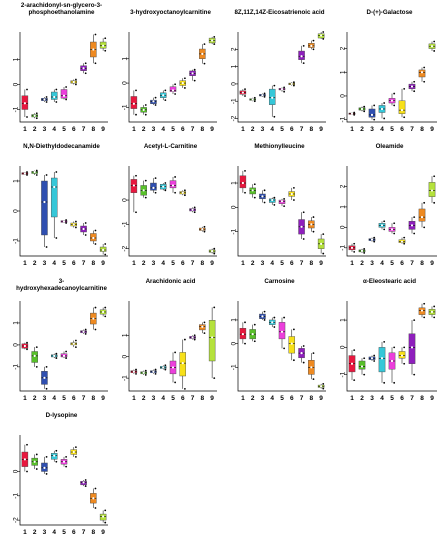  Describe the element at coordinates (15, 109) in the screenshot. I see `y-tick-label: -1` at that location.